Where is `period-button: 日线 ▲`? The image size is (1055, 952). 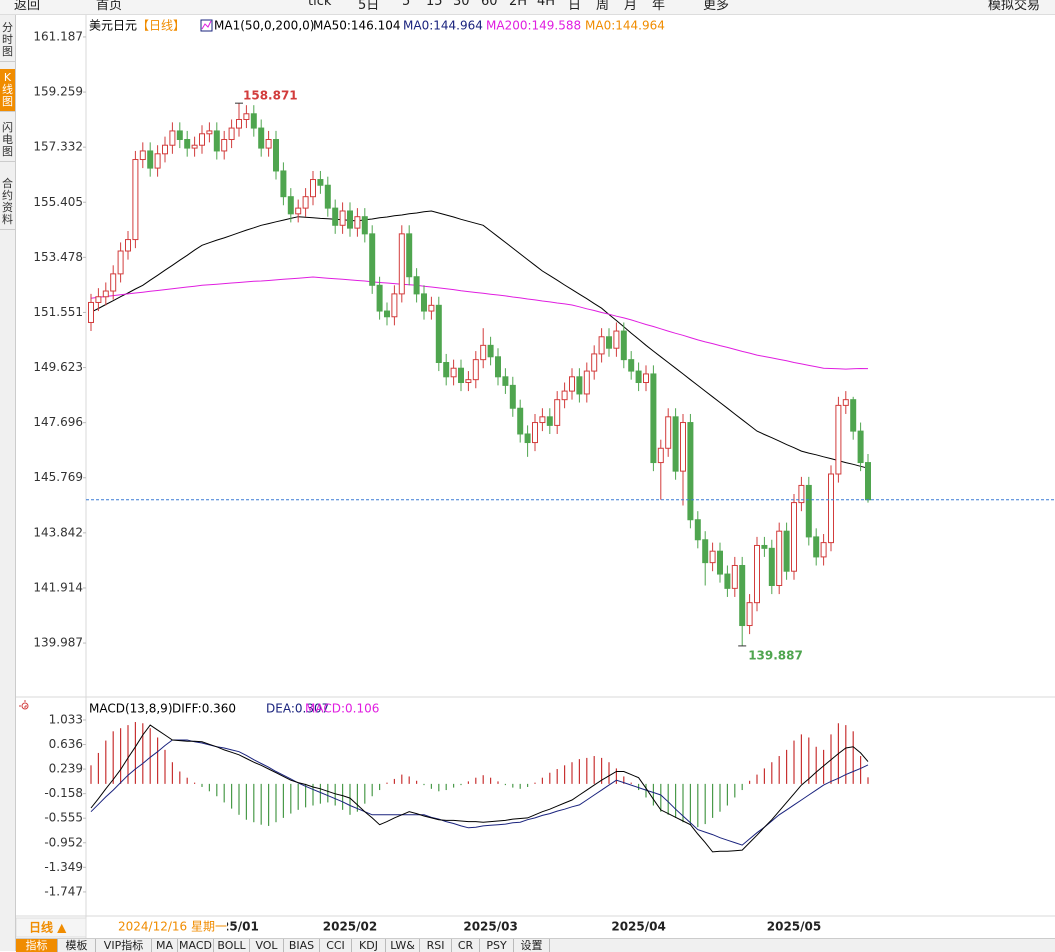
period-button: 日线 ▲ is located at coordinates (48, 927).